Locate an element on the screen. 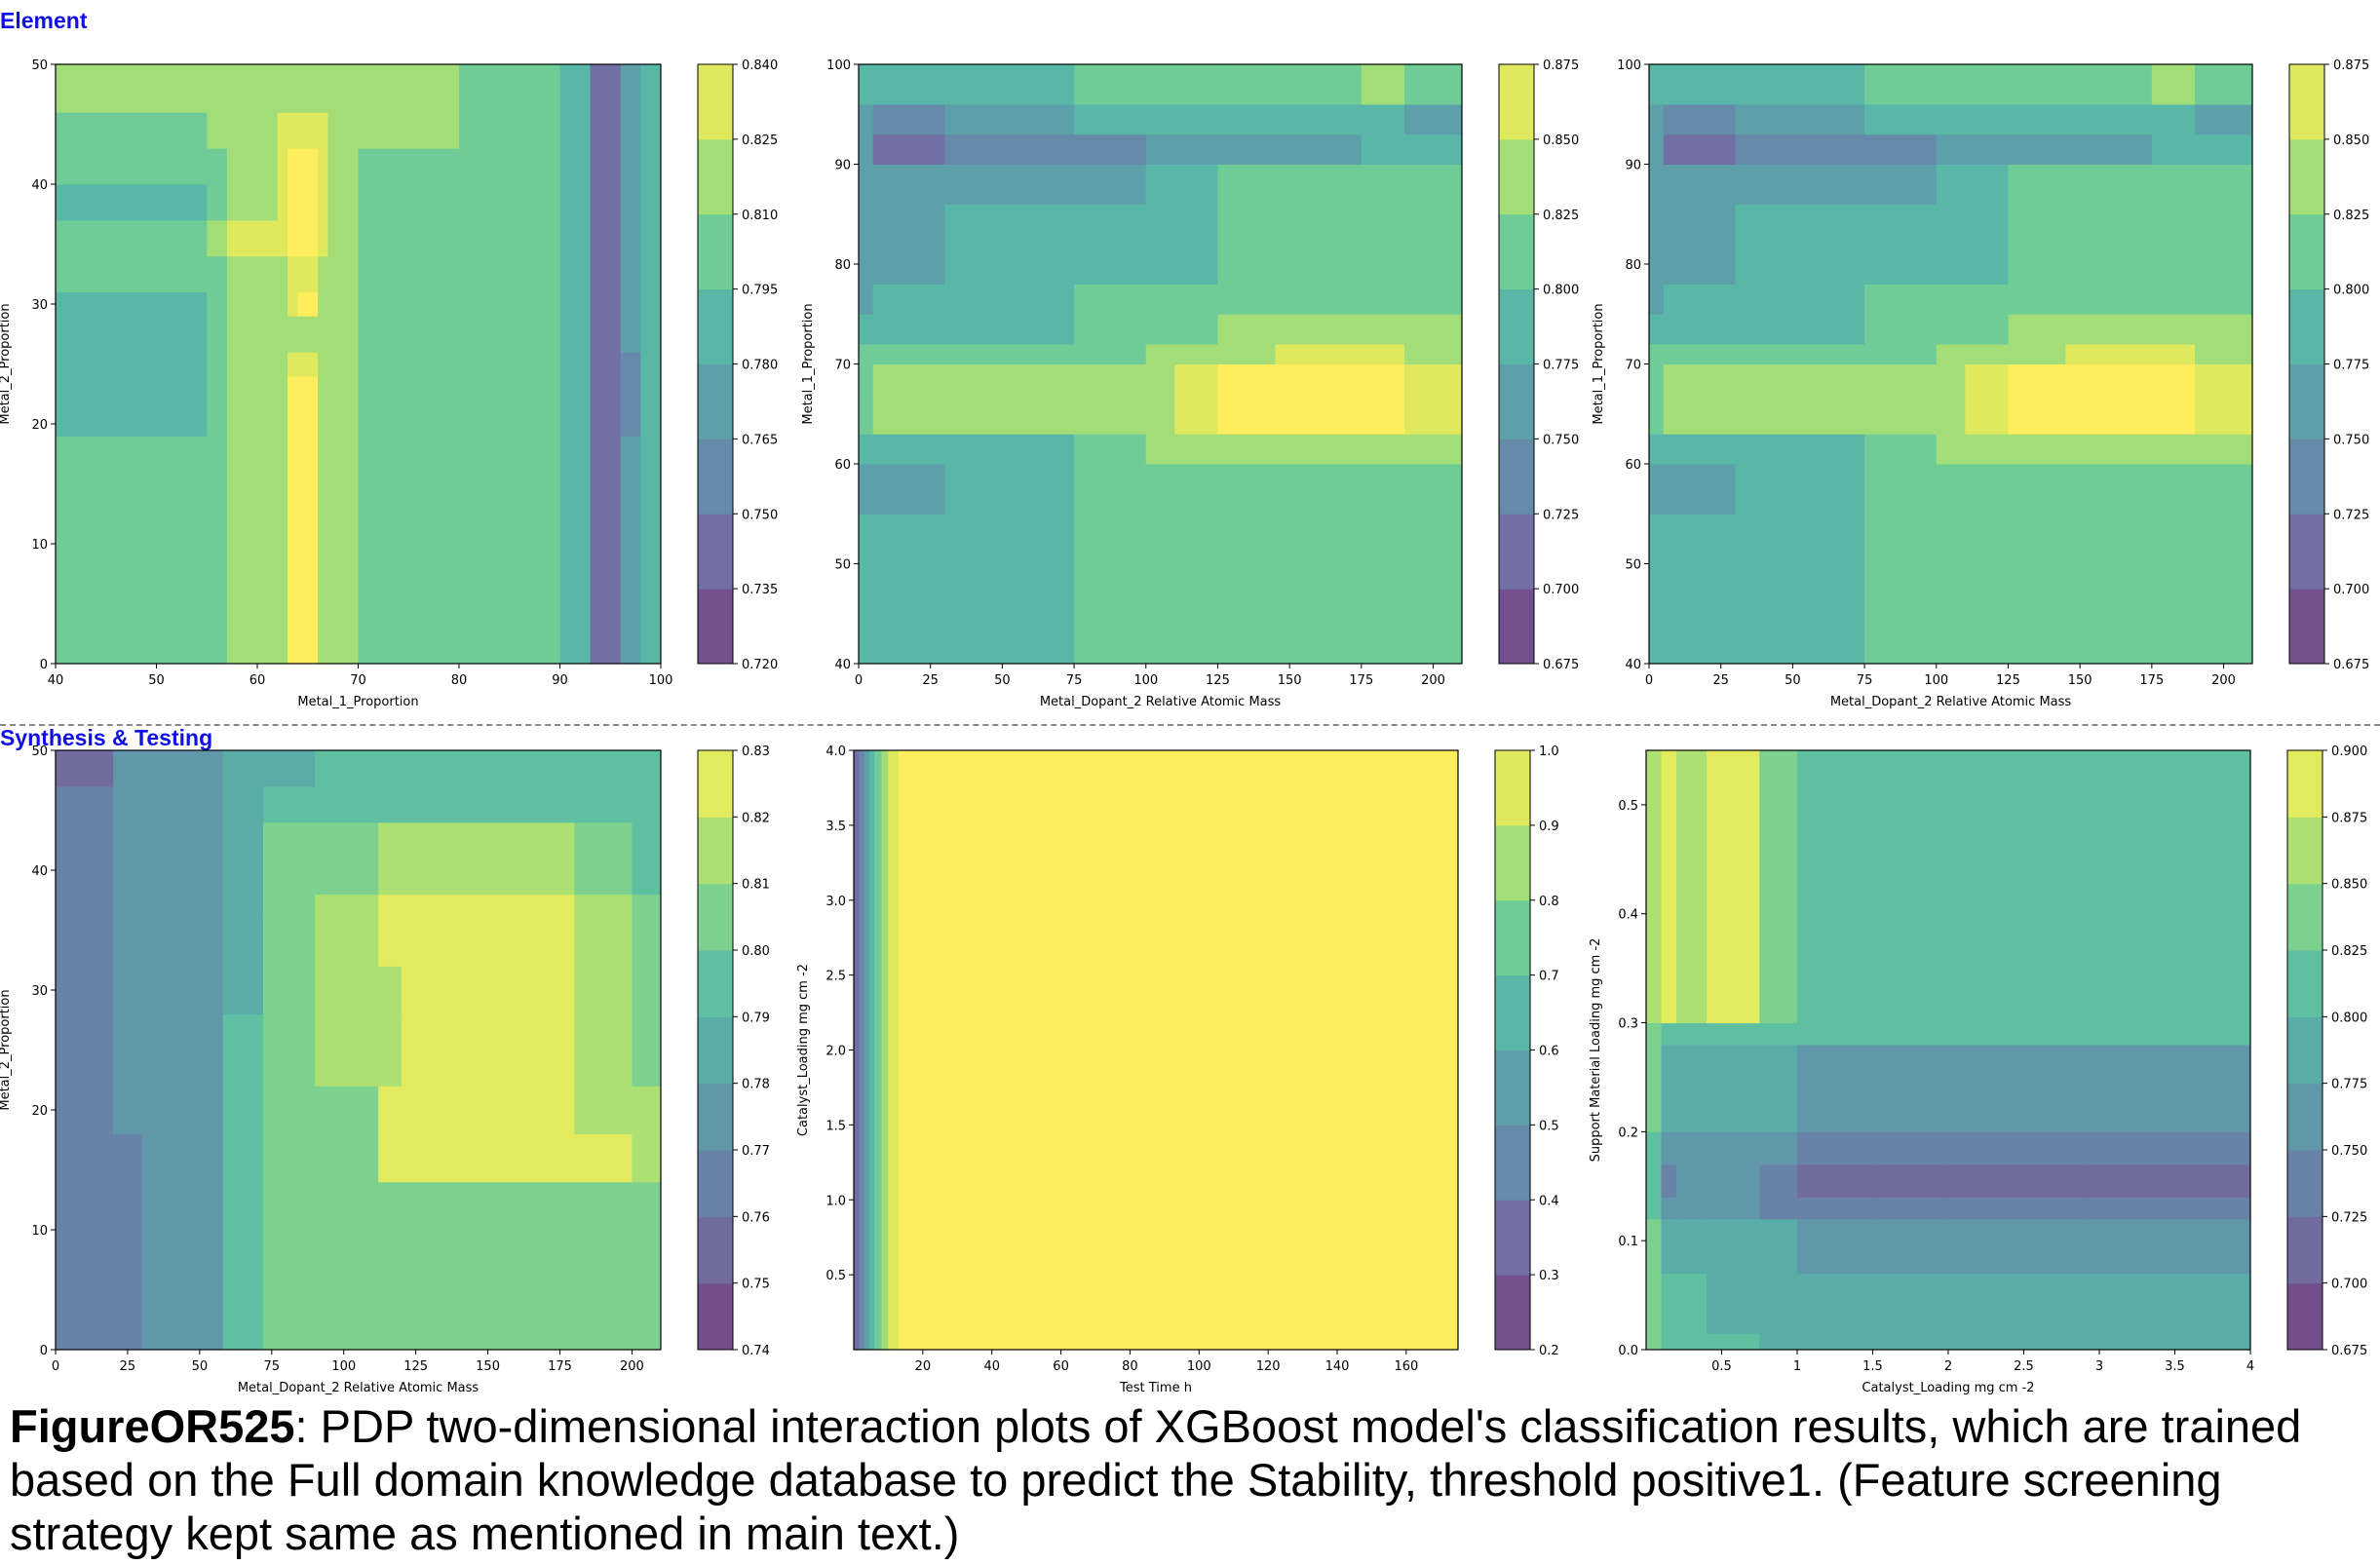  colorbar-tick-label: 0.8 is located at coordinates (1549, 902).